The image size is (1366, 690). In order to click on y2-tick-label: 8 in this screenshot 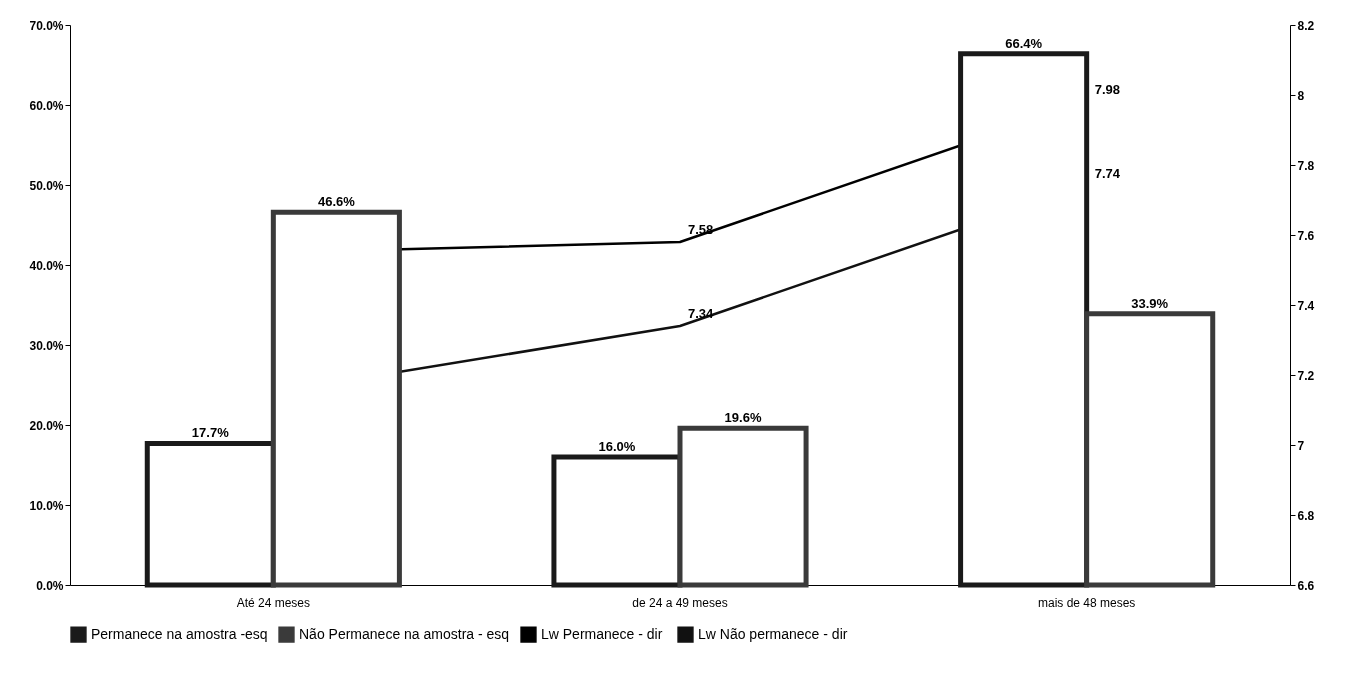, I will do `click(1301, 95)`.